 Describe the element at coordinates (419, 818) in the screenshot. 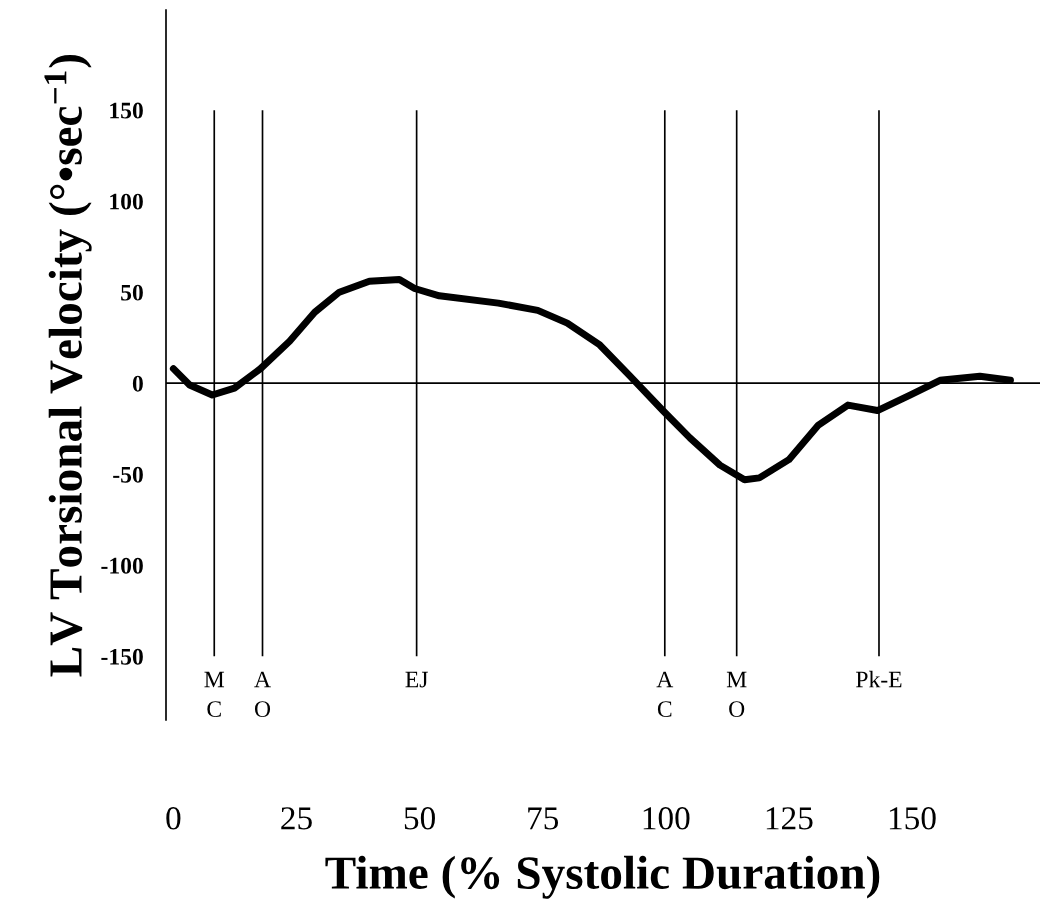

I see `x-tick-label: 50` at that location.